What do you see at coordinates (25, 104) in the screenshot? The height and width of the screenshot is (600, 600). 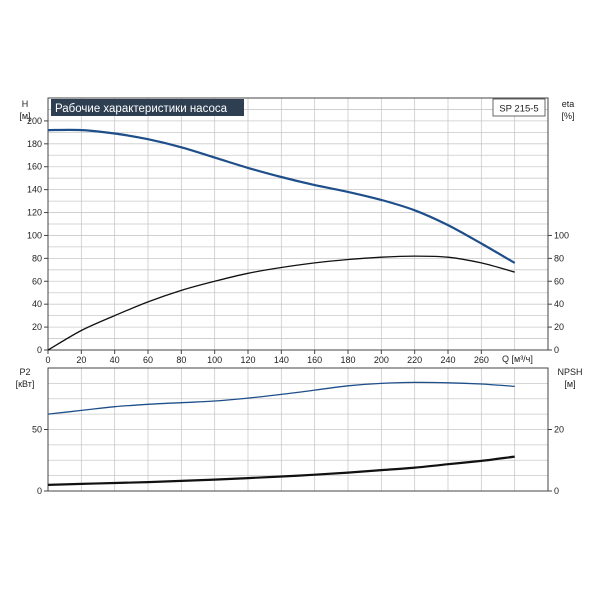 I see `y-left-label-name: H` at bounding box center [25, 104].